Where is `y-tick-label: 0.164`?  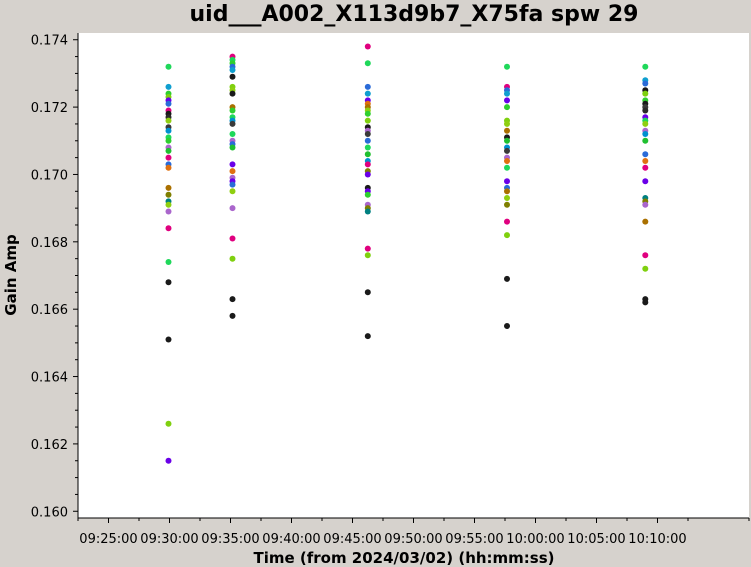
y-tick-label: 0.164 is located at coordinates (49, 378).